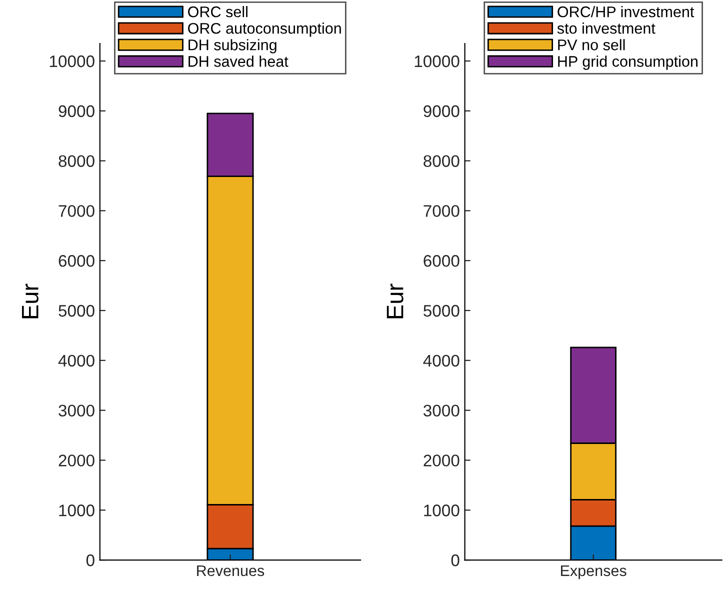  I want to click on legend-label: ORC/HP investment, so click(626, 12).